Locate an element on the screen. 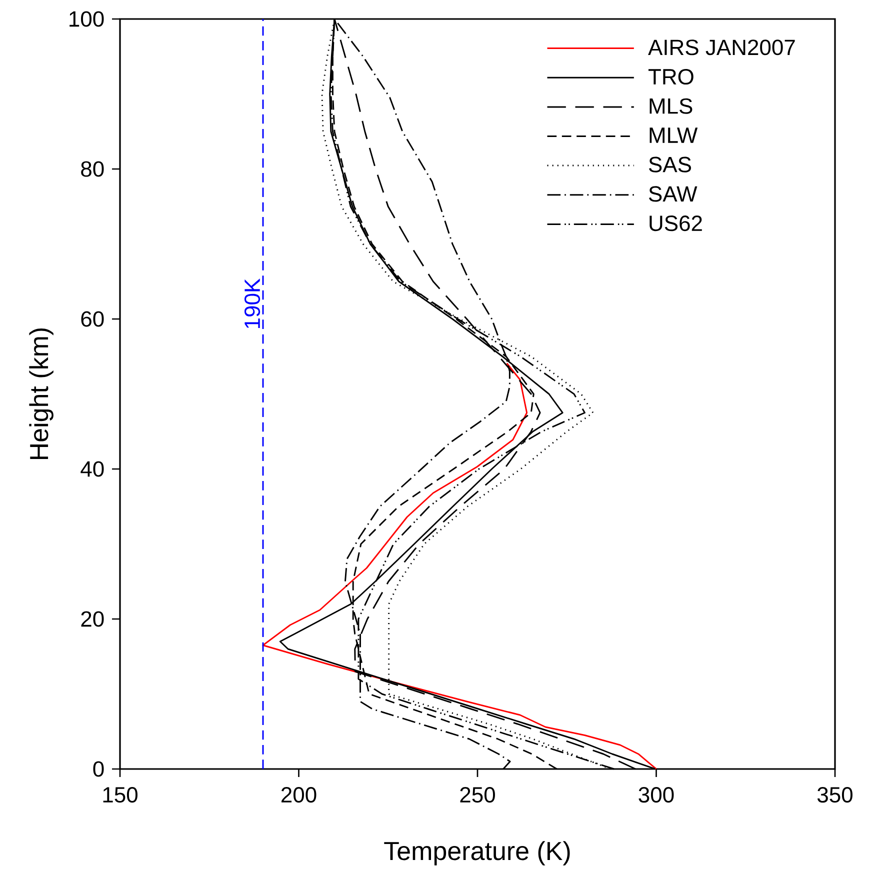 The width and height of the screenshot is (877, 895). legend-label: SAS is located at coordinates (669, 164).